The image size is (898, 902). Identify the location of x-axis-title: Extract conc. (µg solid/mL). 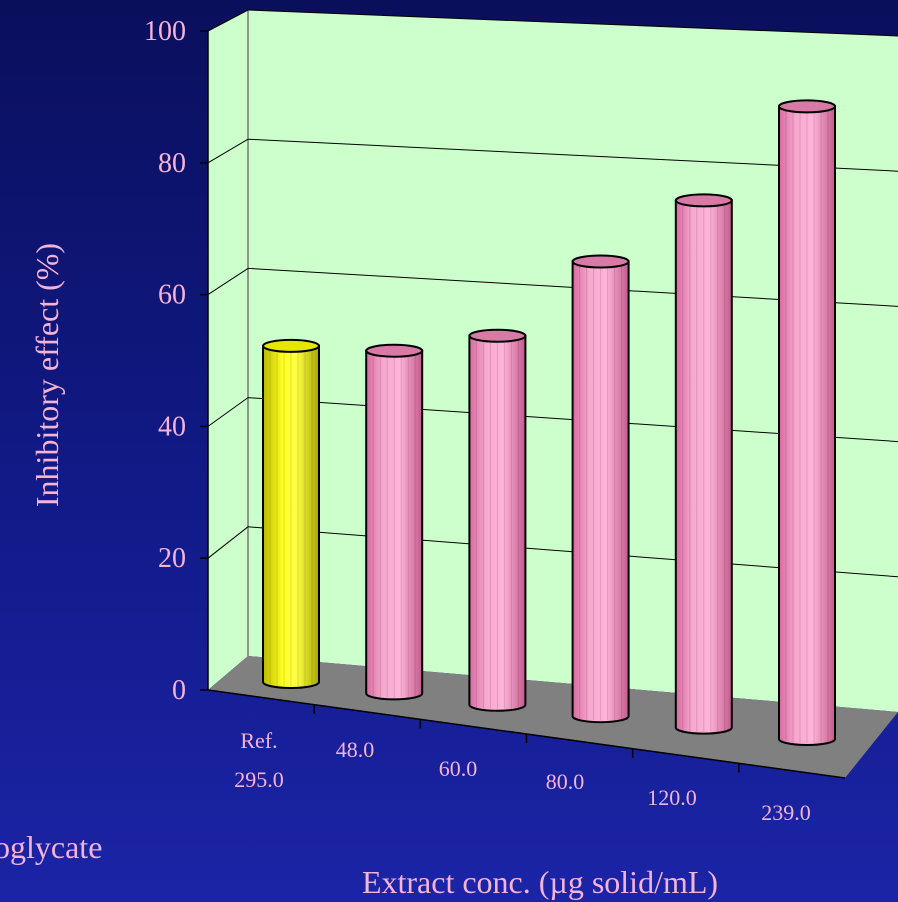
(540, 882).